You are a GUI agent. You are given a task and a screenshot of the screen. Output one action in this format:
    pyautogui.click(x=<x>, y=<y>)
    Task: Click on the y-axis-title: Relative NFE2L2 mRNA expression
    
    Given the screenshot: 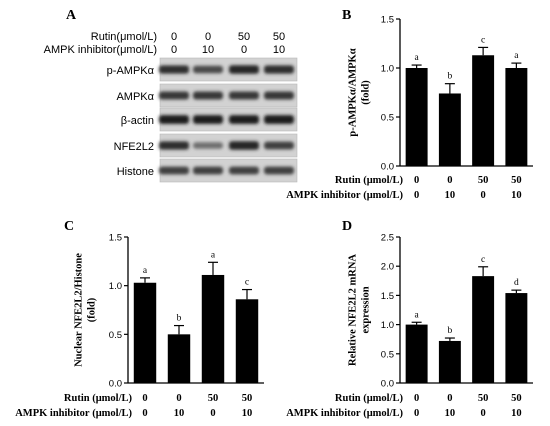 What is the action you would take?
    pyautogui.click(x=360, y=310)
    